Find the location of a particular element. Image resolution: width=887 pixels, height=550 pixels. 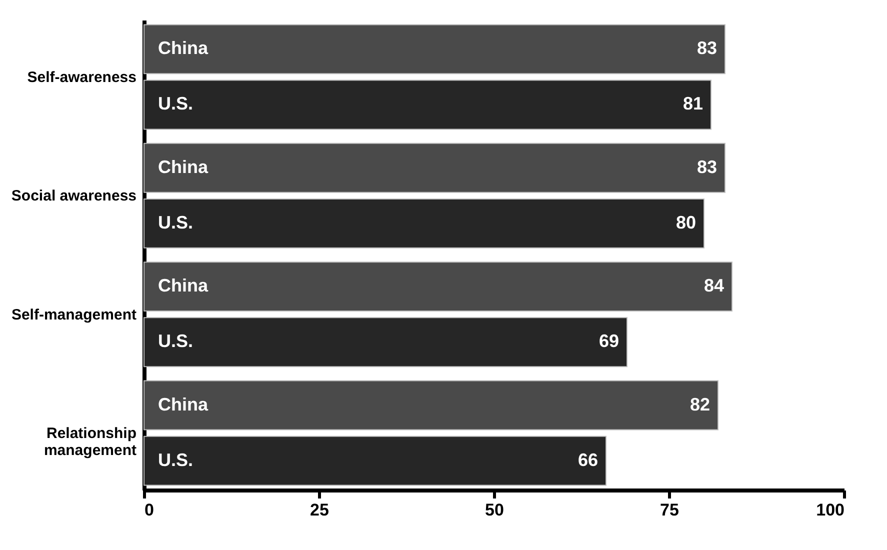

data-label: 84 is located at coordinates (714, 286).